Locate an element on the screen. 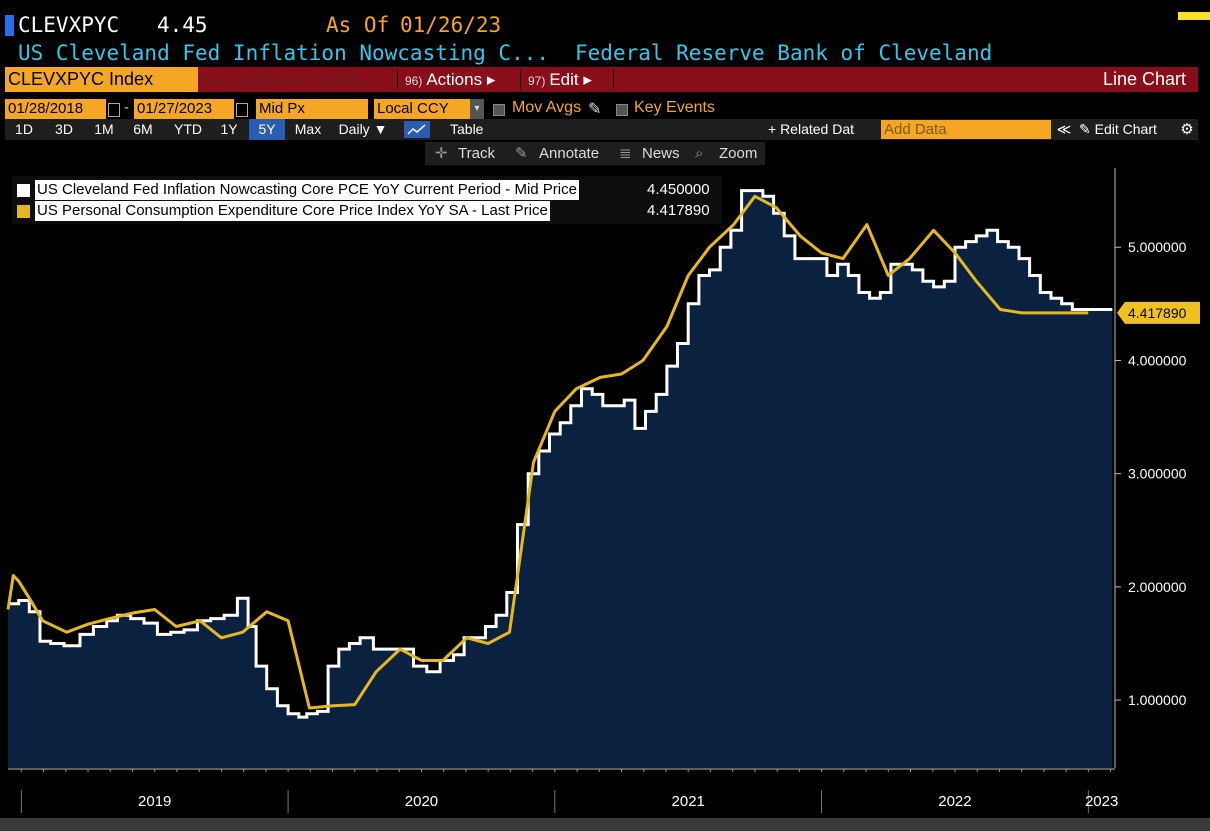 Image resolution: width=1210 pixels, height=831 pixels. zoom-tool: Zoom is located at coordinates (738, 153).